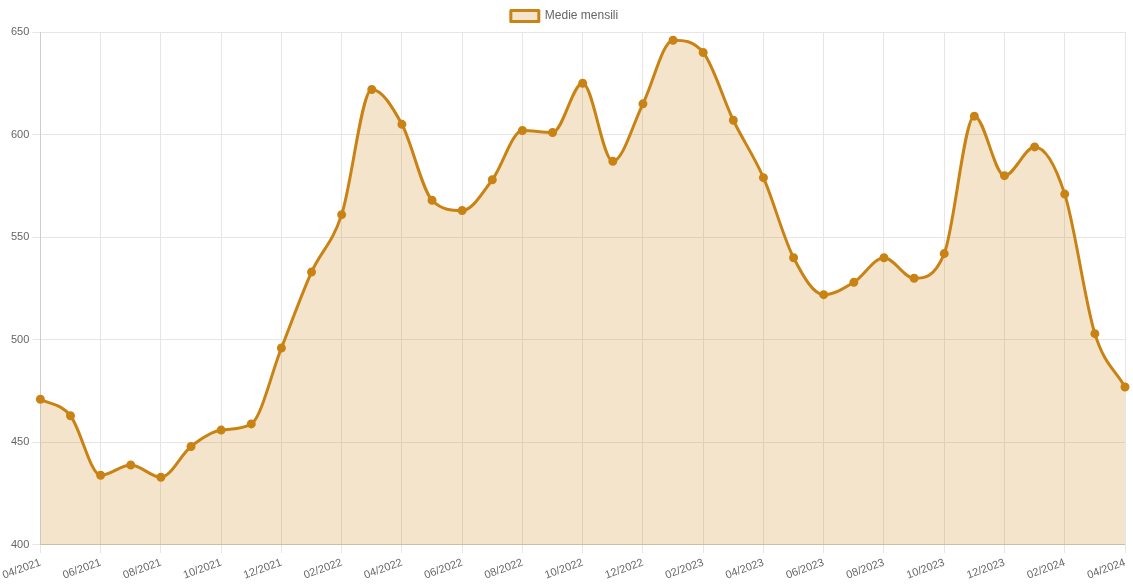  I want to click on y-tick-label: 600, so click(20, 133).